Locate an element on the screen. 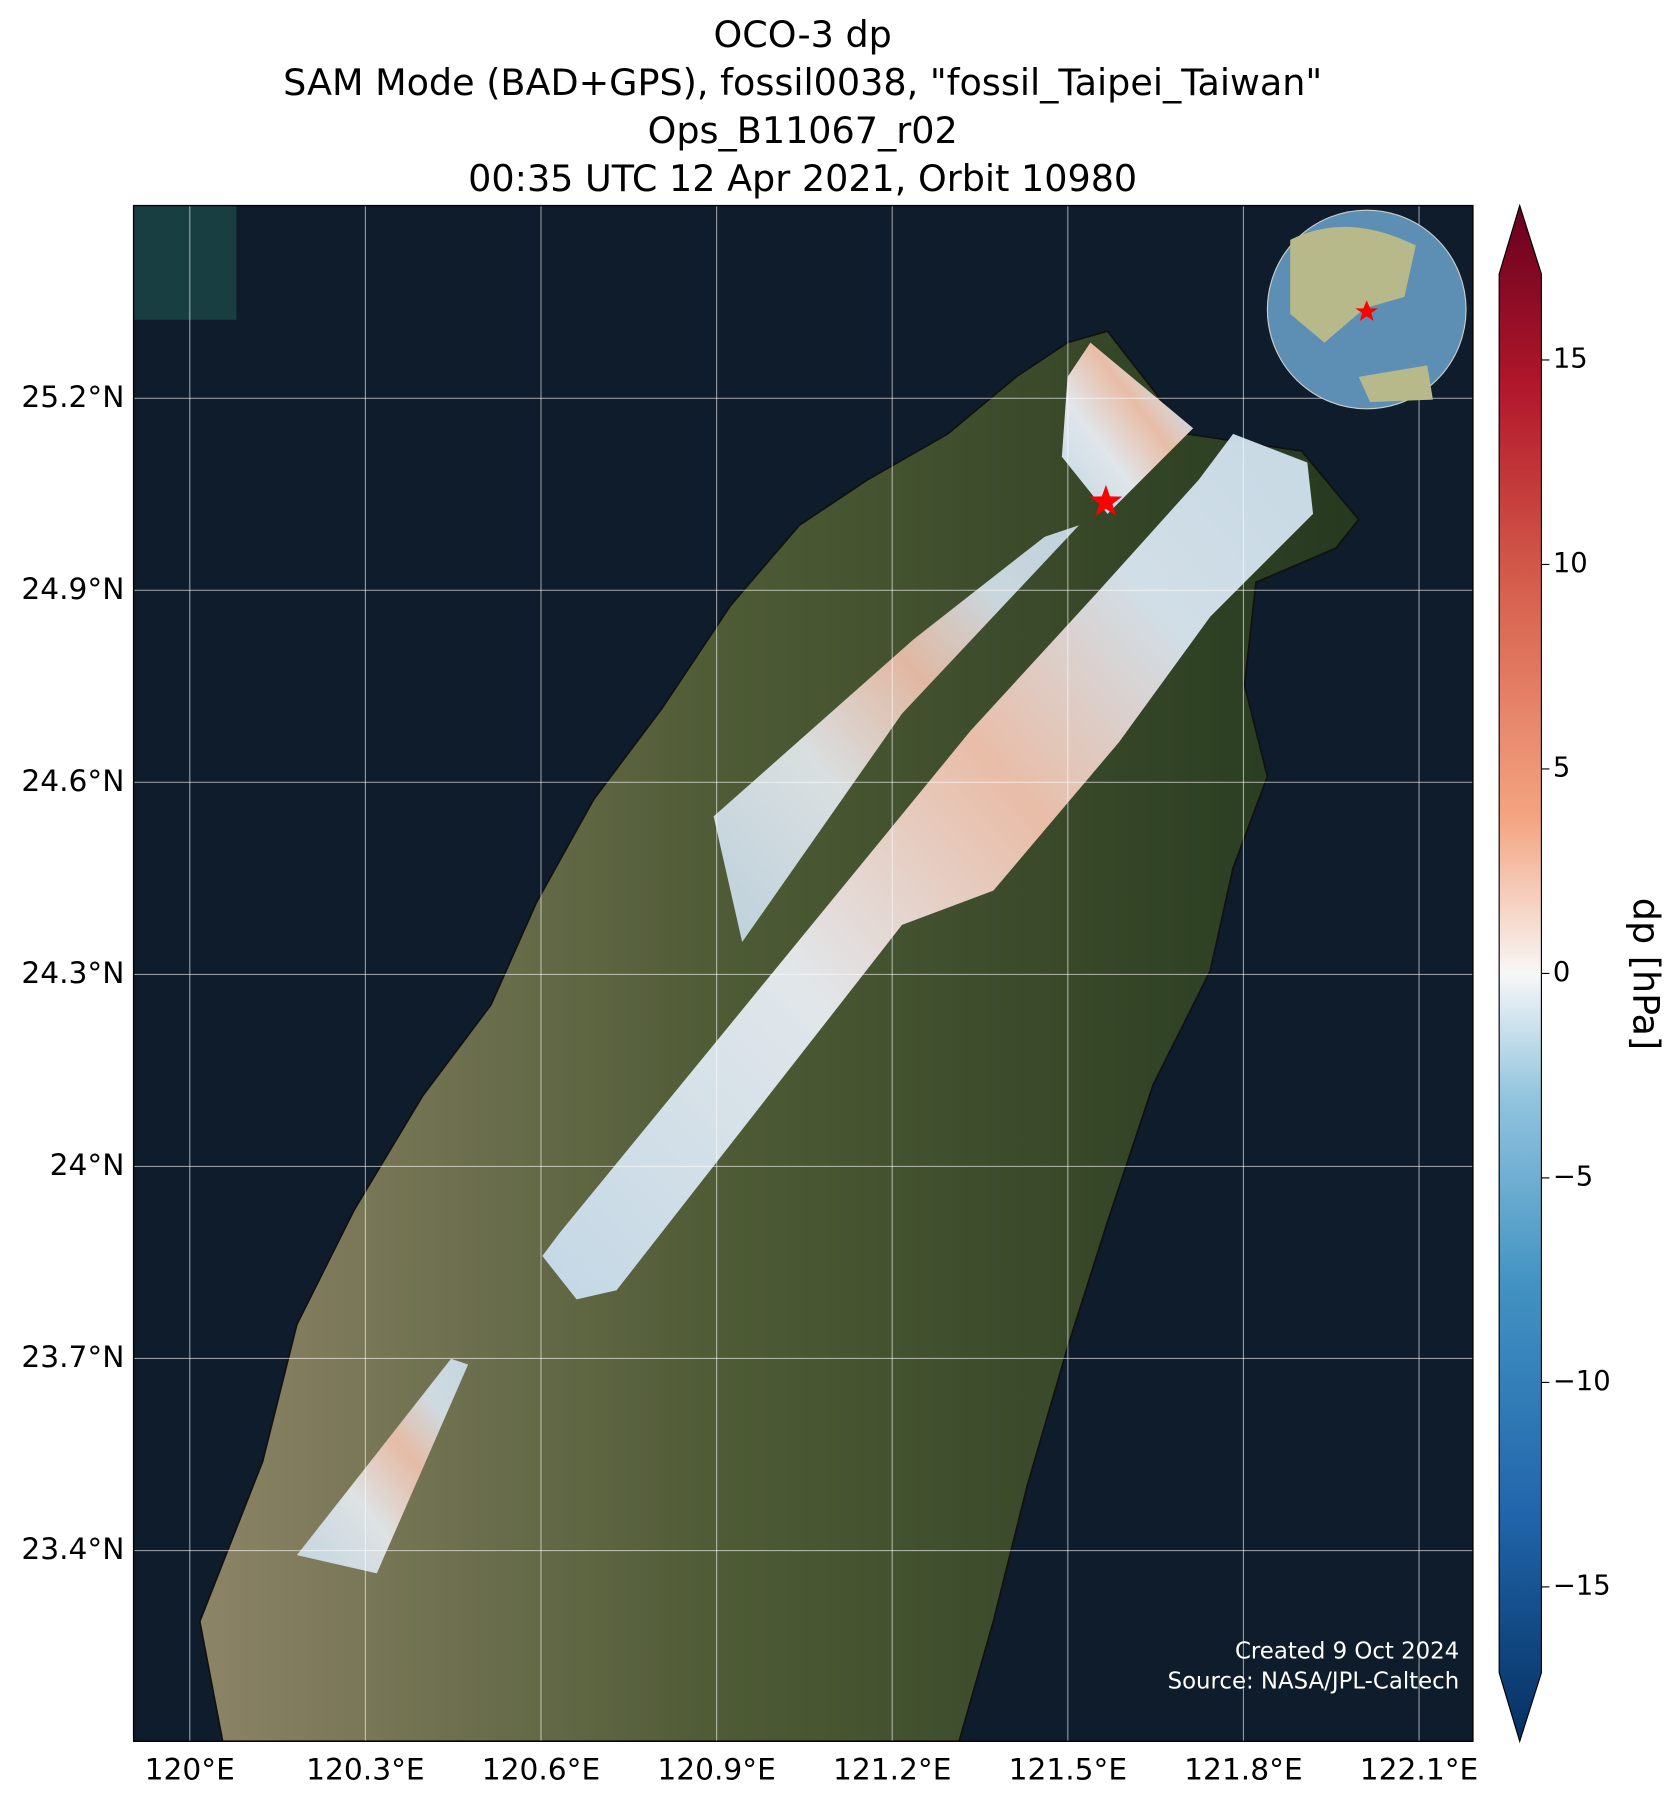  colorbar-tick-label: 10 is located at coordinates (1570, 563).